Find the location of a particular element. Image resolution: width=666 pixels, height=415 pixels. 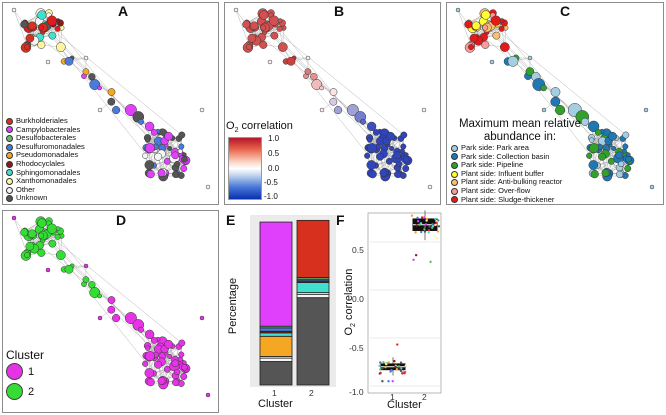

legend-item: Plant side: Anti-bulking reactor is located at coordinates (506, 182).